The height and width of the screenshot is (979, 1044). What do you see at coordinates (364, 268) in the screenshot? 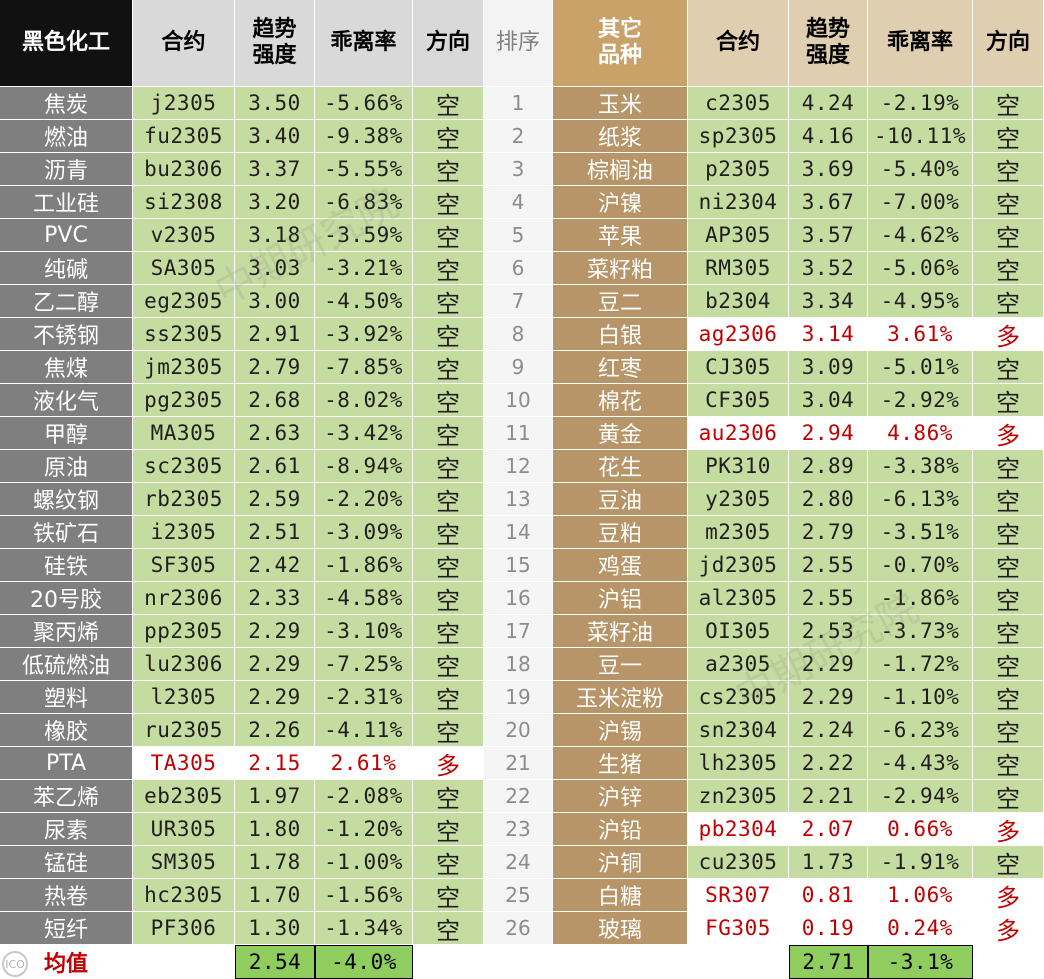
I see `left-deviation-rate: -3.21%` at bounding box center [364, 268].